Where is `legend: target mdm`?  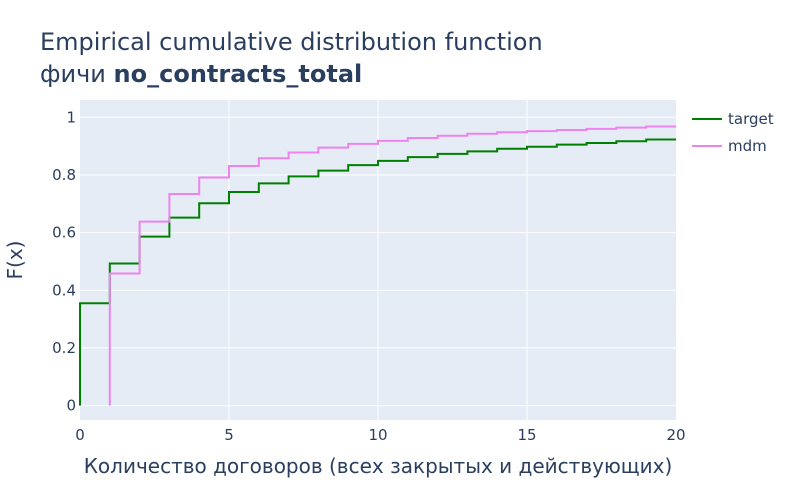
legend: target mdm is located at coordinates (733, 132).